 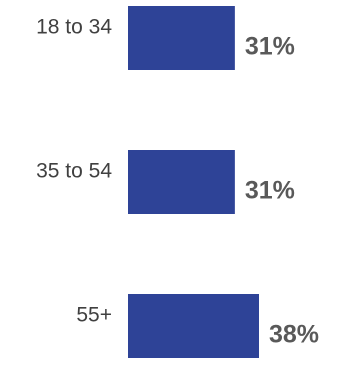 I want to click on category-label: 35 to 54, so click(x=74, y=171).